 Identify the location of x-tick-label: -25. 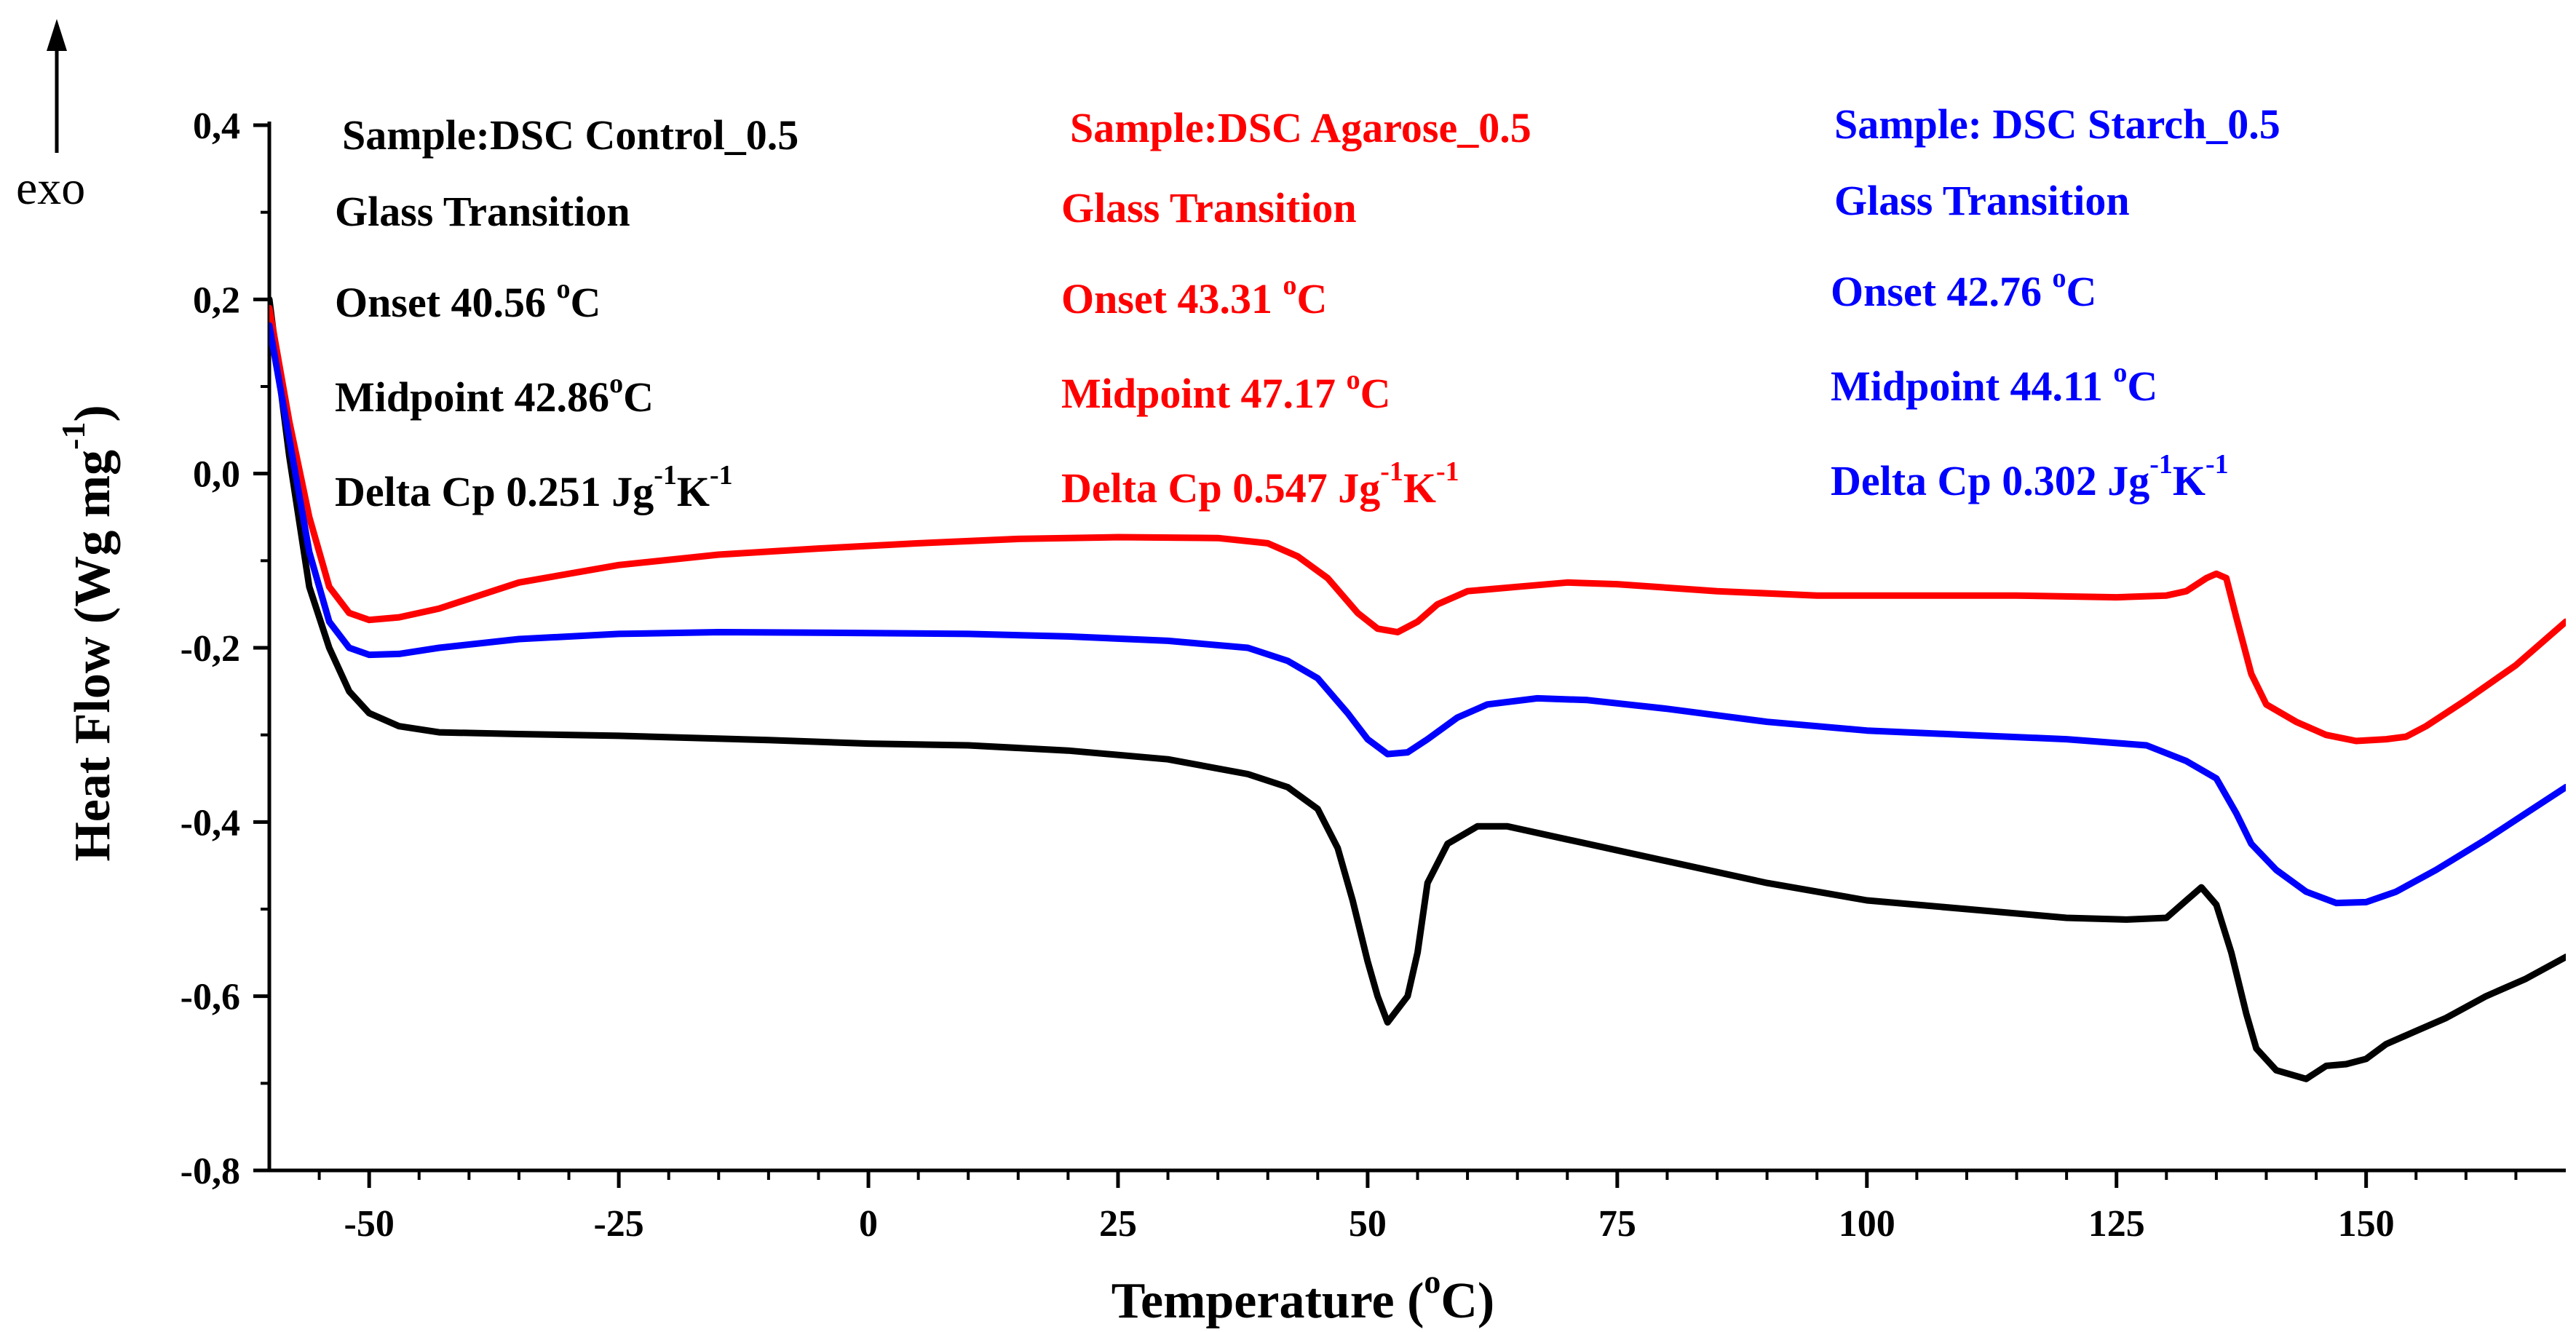
(618, 1224).